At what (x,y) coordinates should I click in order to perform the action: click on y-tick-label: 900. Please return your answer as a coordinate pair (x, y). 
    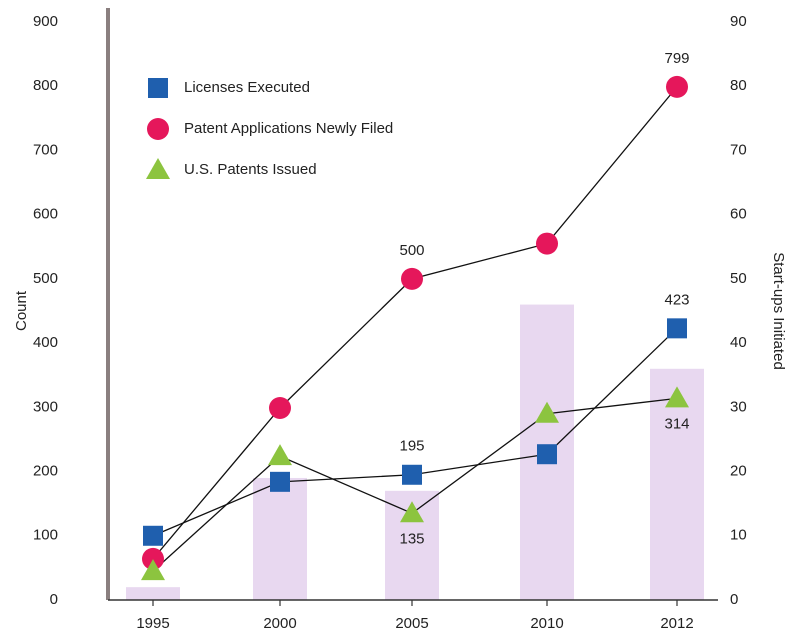
    Looking at the image, I should click on (45, 21).